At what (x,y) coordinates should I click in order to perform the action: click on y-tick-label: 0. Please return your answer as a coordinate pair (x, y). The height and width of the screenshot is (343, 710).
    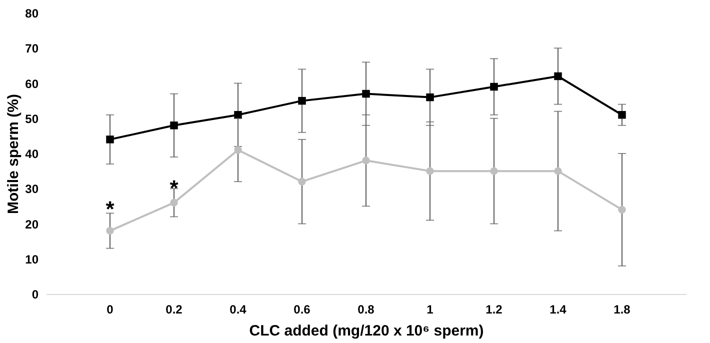
    Looking at the image, I should click on (35, 295).